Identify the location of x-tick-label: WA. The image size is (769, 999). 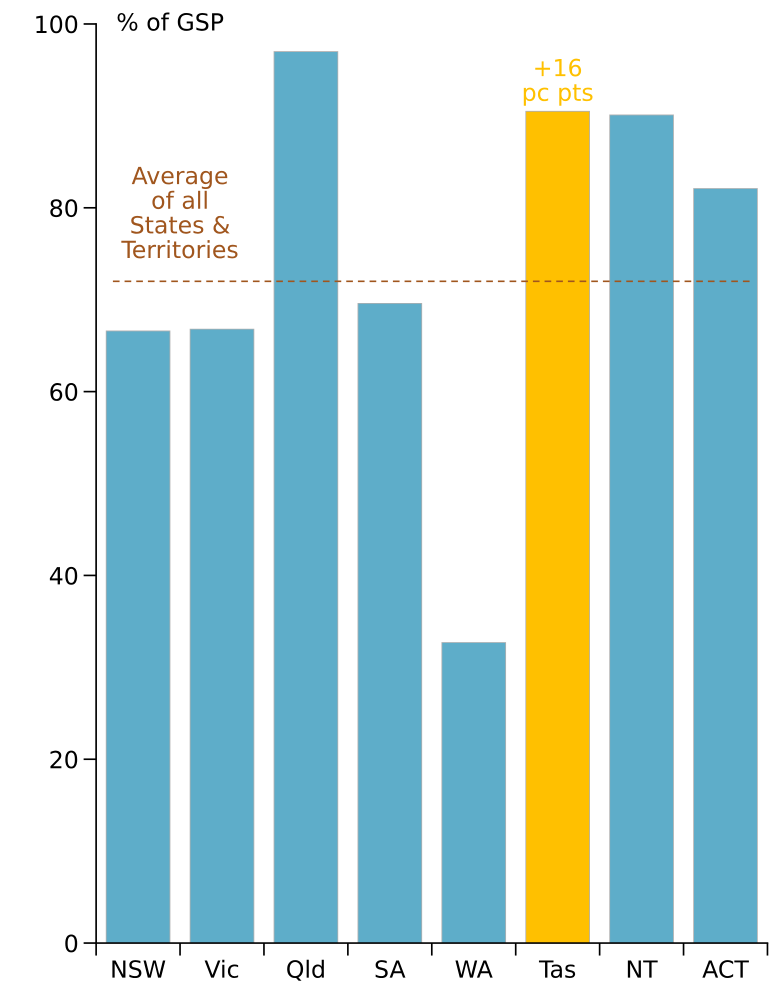
(474, 969).